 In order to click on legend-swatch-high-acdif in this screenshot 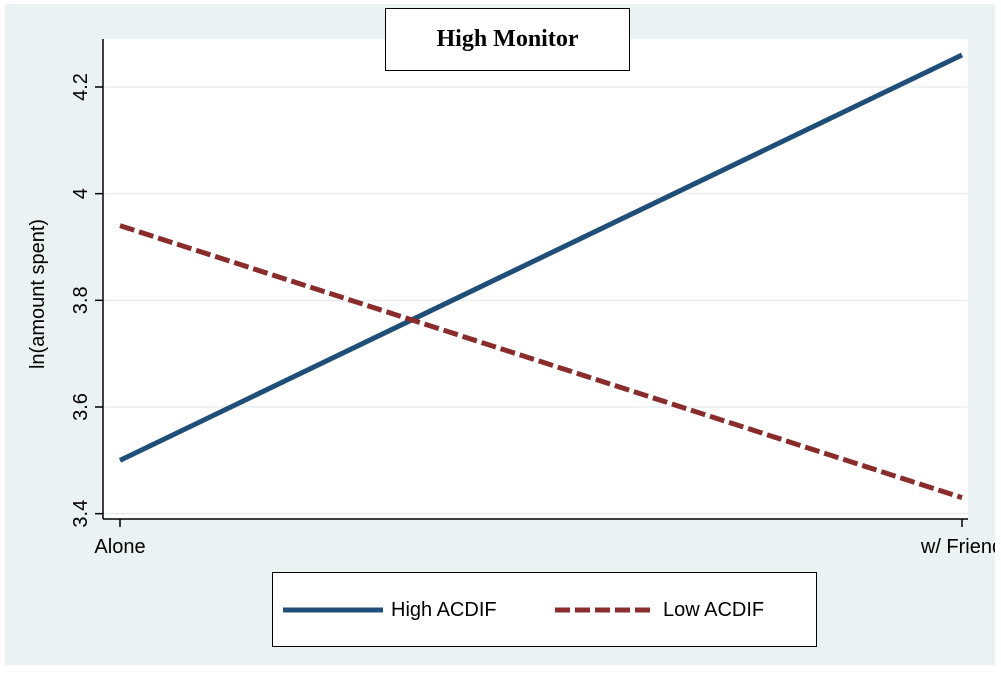, I will do `click(333, 610)`.